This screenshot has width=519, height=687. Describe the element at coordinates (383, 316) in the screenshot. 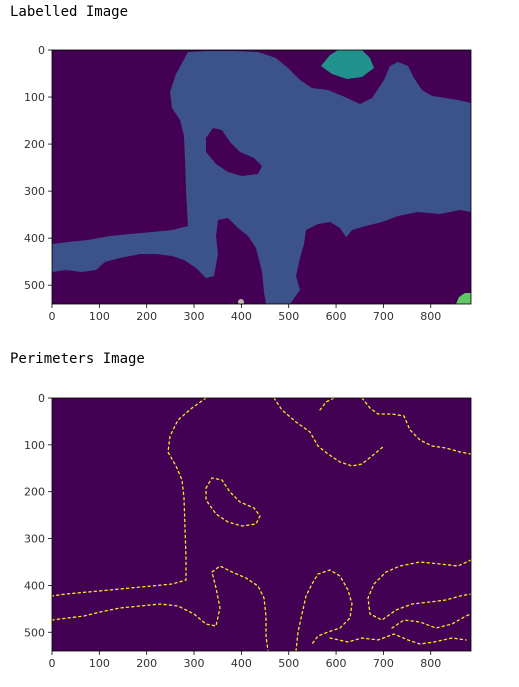

I see `labelled-x-tick-label: 700` at that location.